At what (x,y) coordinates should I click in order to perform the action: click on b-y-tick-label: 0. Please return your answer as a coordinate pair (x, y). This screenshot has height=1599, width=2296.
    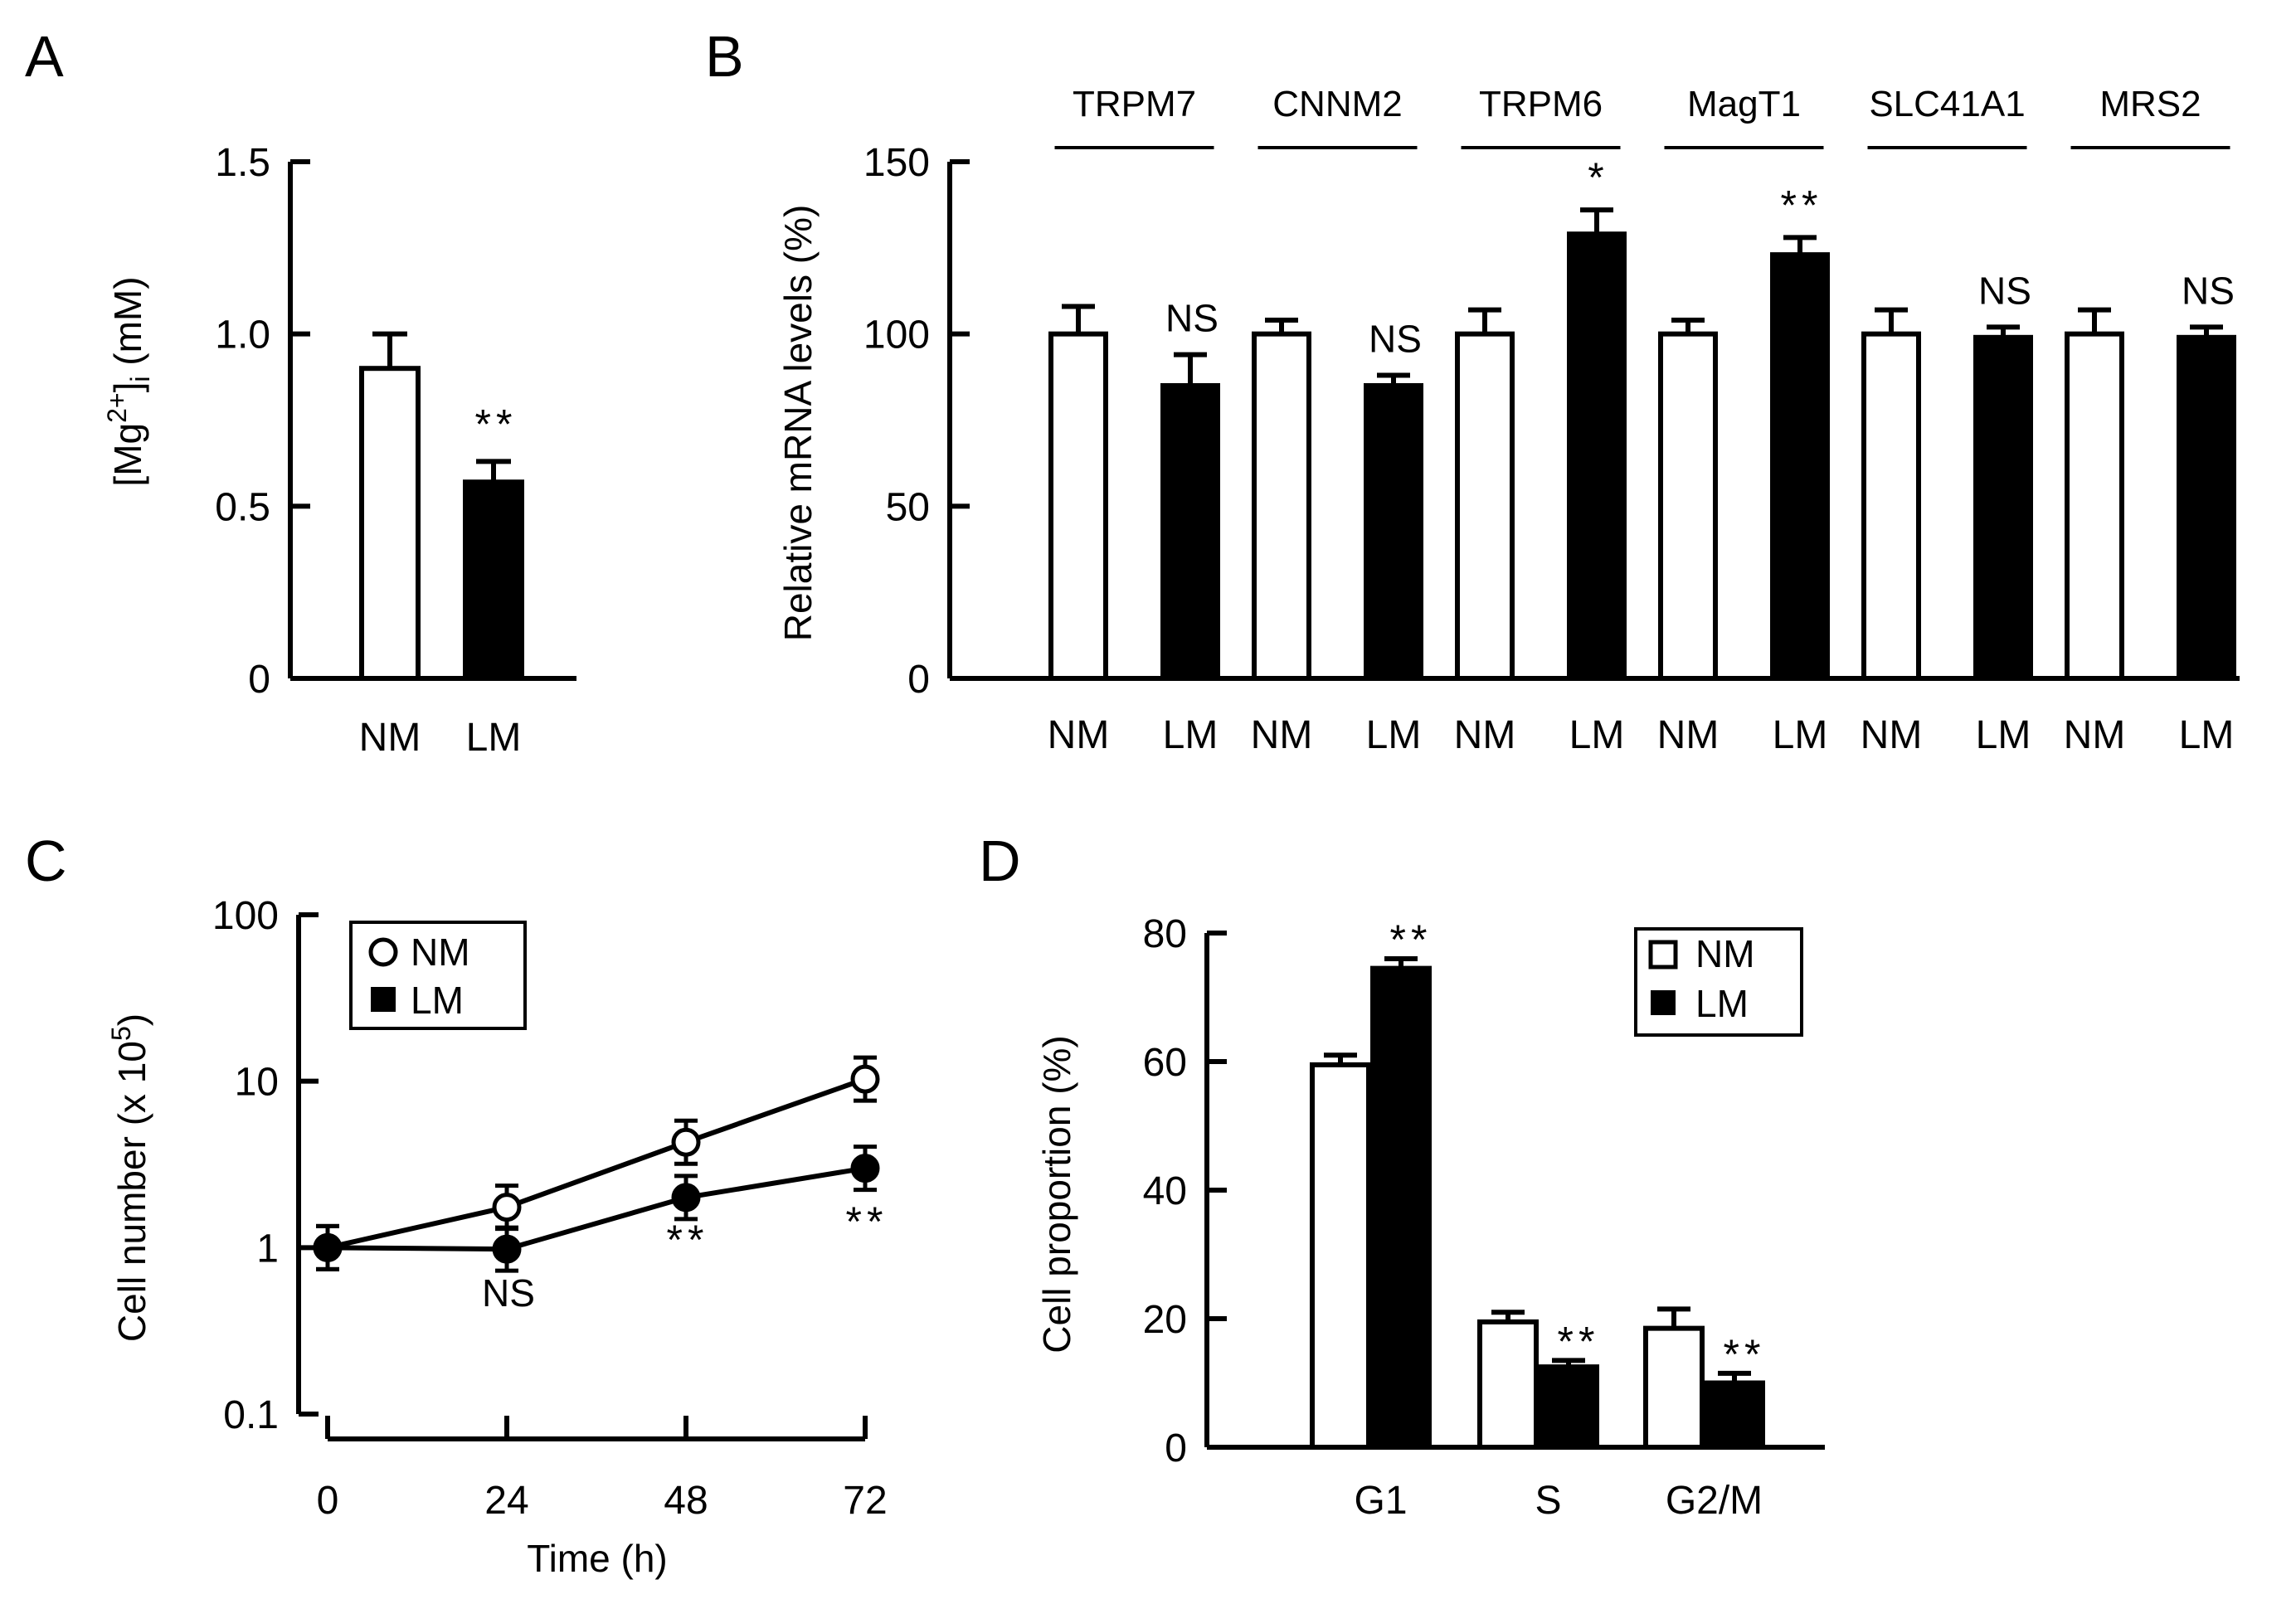
    Looking at the image, I should click on (918, 680).